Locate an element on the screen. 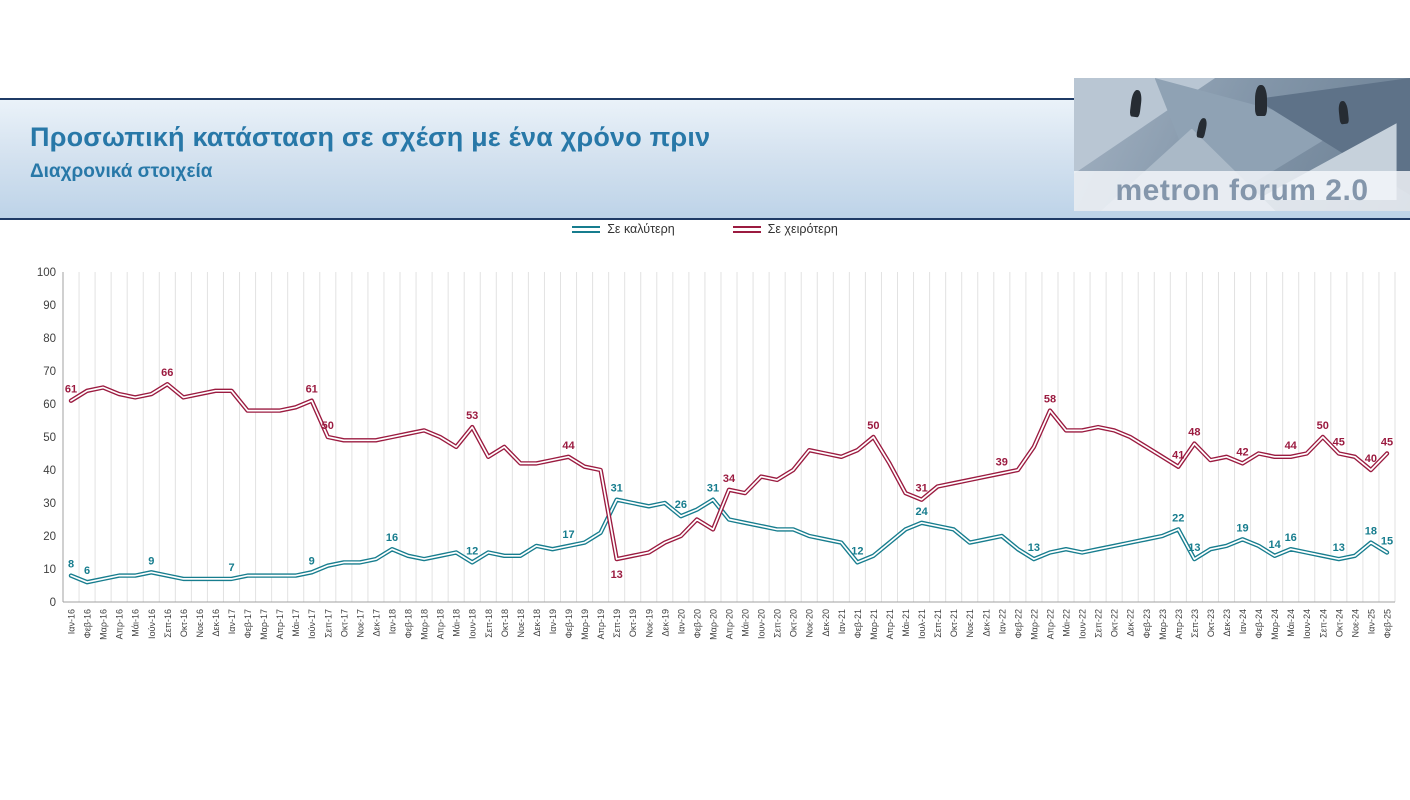  svg-text: 10 is located at coordinates (49, 570).